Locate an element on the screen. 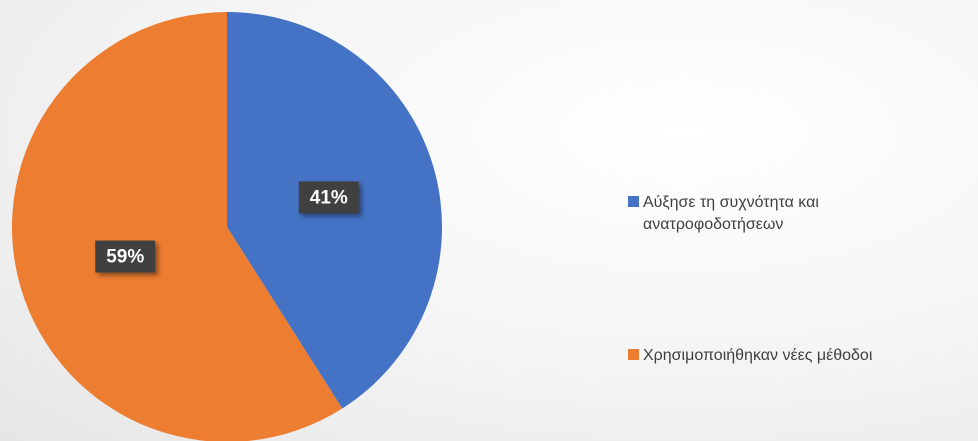  data-label: 41% is located at coordinates (329, 197).